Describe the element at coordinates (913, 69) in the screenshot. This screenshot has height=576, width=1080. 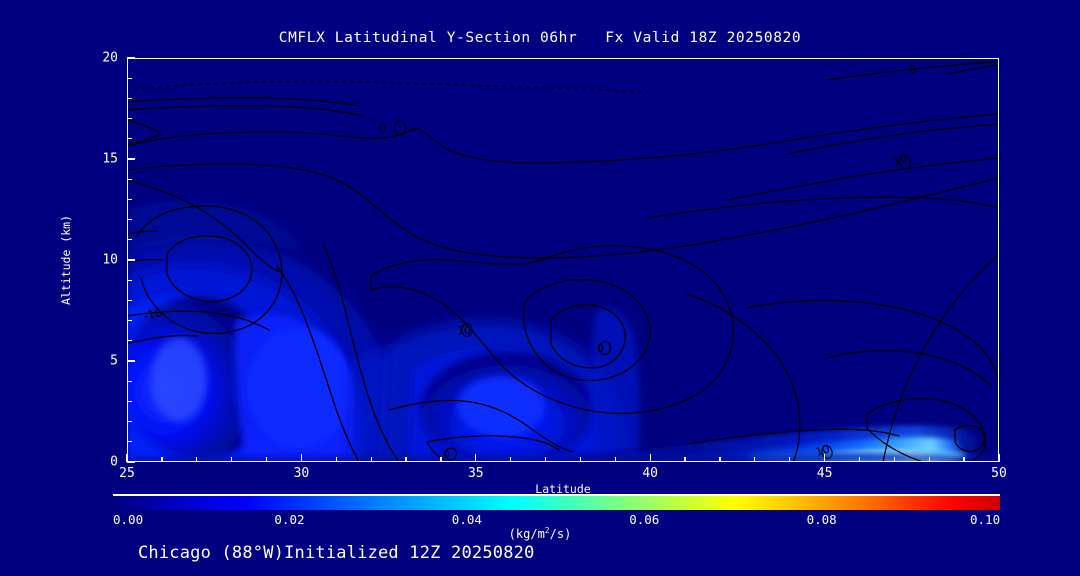
I see `contour-label-zero-right: 0` at that location.